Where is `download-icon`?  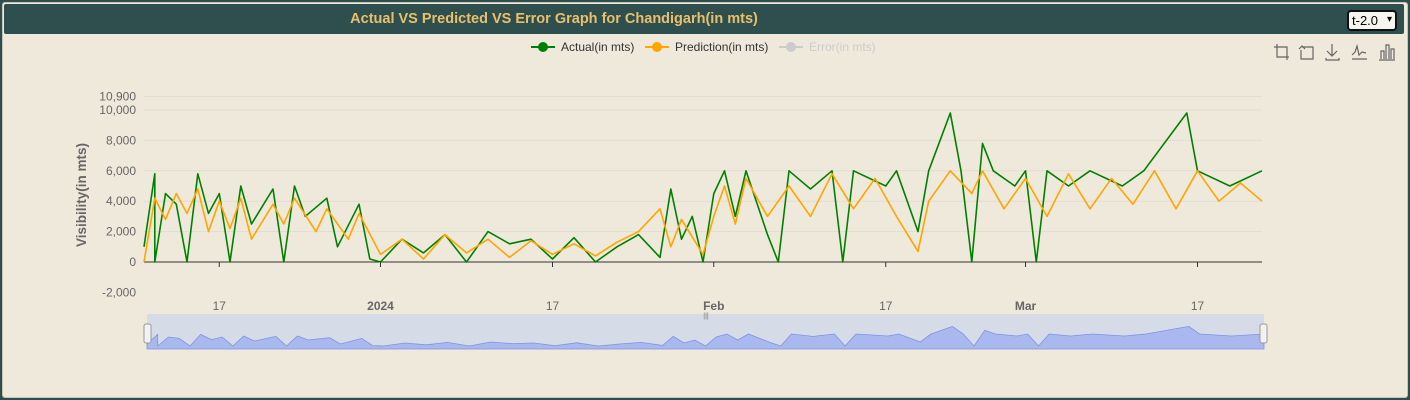
download-icon is located at coordinates (1332, 52).